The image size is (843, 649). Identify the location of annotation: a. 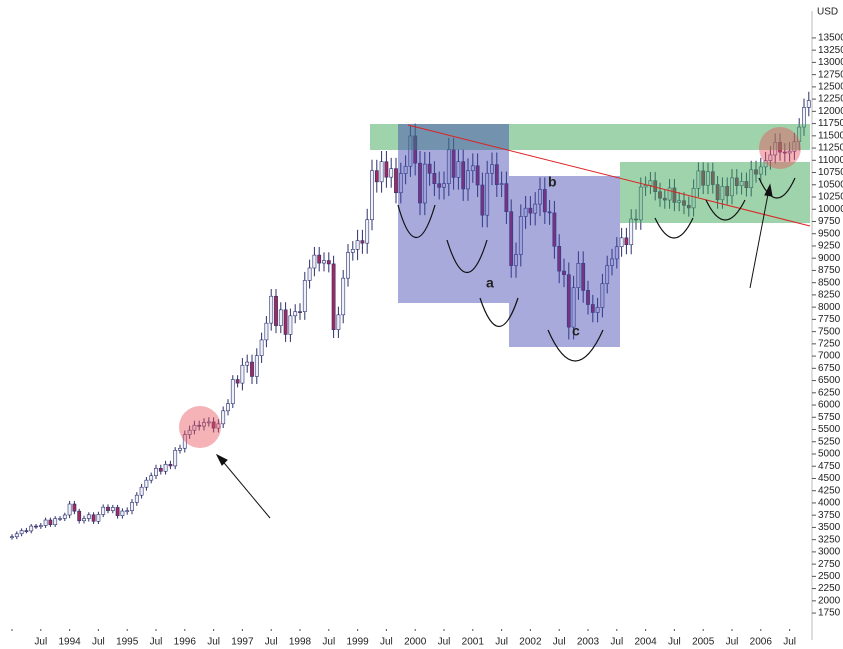
(490, 283).